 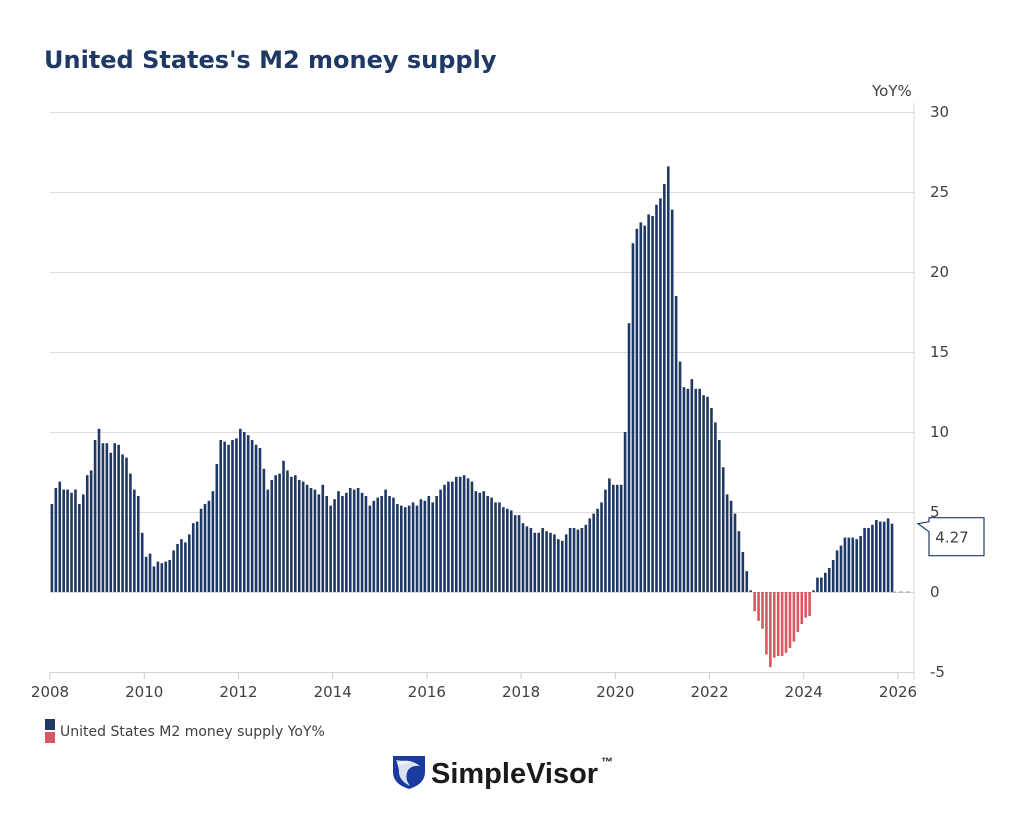 I want to click on eagle-shield-icon, so click(x=409, y=772).